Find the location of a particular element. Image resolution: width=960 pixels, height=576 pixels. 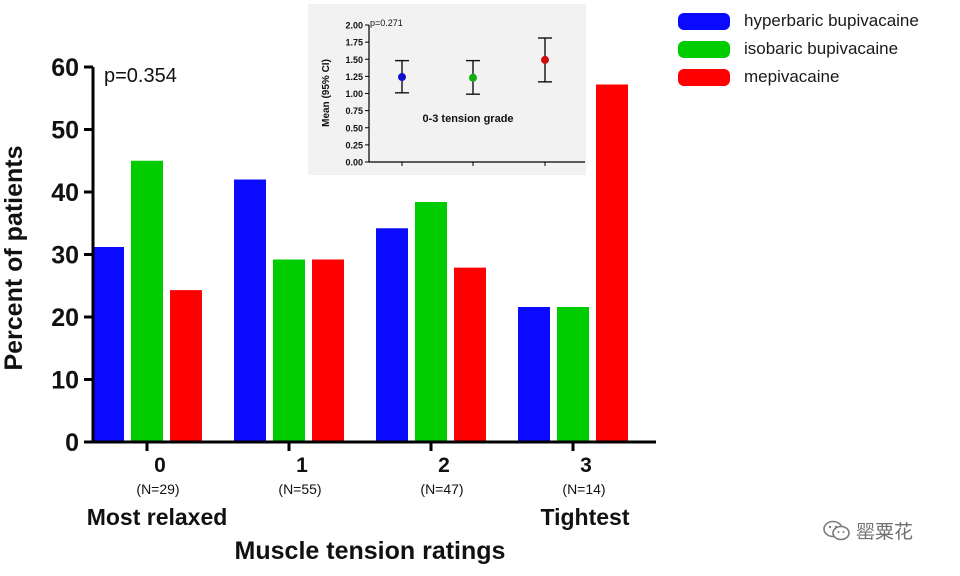

inset-y-tick-label: 0.75 is located at coordinates (354, 111).